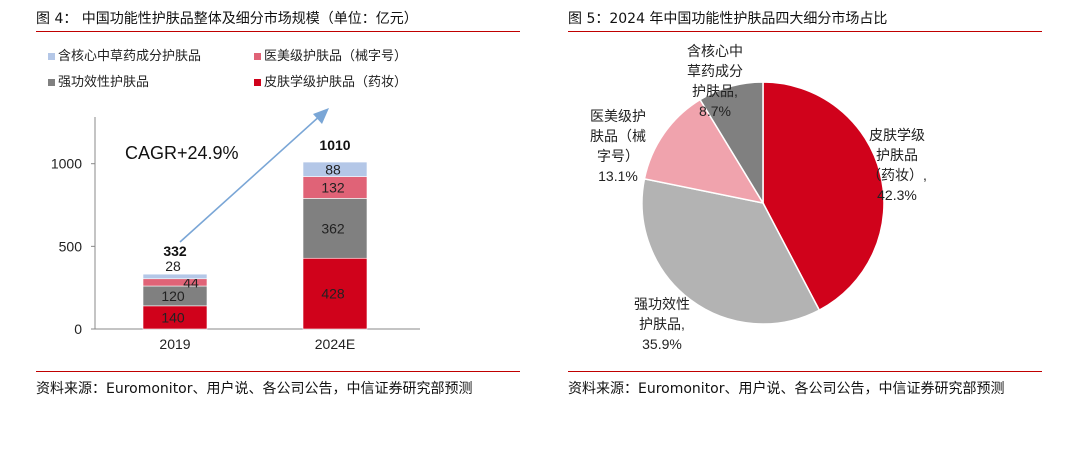  Describe the element at coordinates (897, 175) in the screenshot. I see `slice-category-label: （药妆）,` at that location.